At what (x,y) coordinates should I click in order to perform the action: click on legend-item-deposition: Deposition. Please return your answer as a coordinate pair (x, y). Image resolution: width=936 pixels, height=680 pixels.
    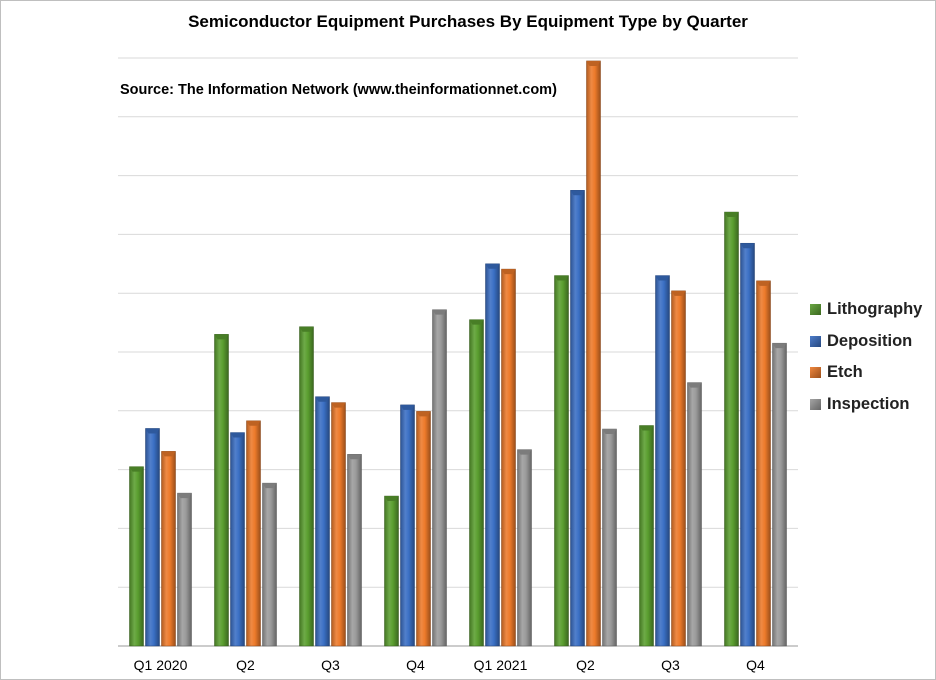
    Looking at the image, I should click on (861, 341).